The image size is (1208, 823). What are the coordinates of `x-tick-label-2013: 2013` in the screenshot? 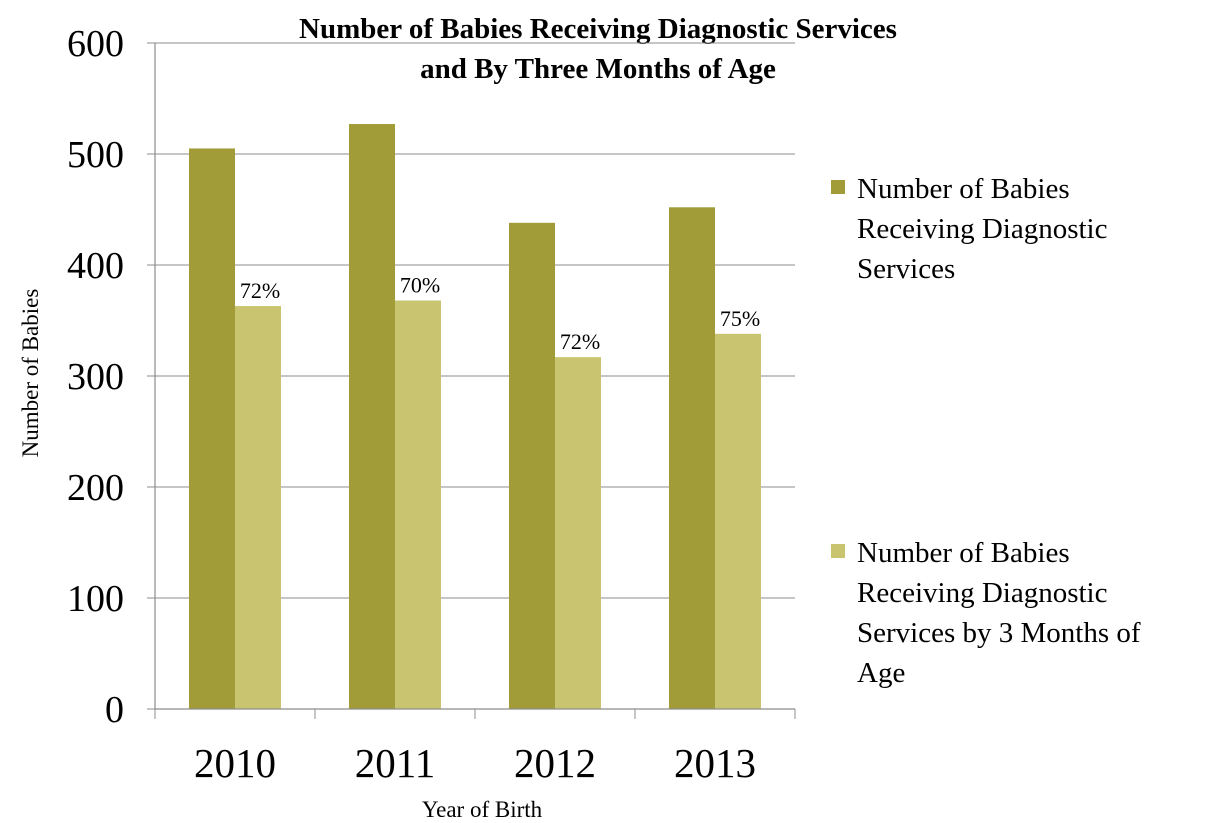 It's located at (715, 763).